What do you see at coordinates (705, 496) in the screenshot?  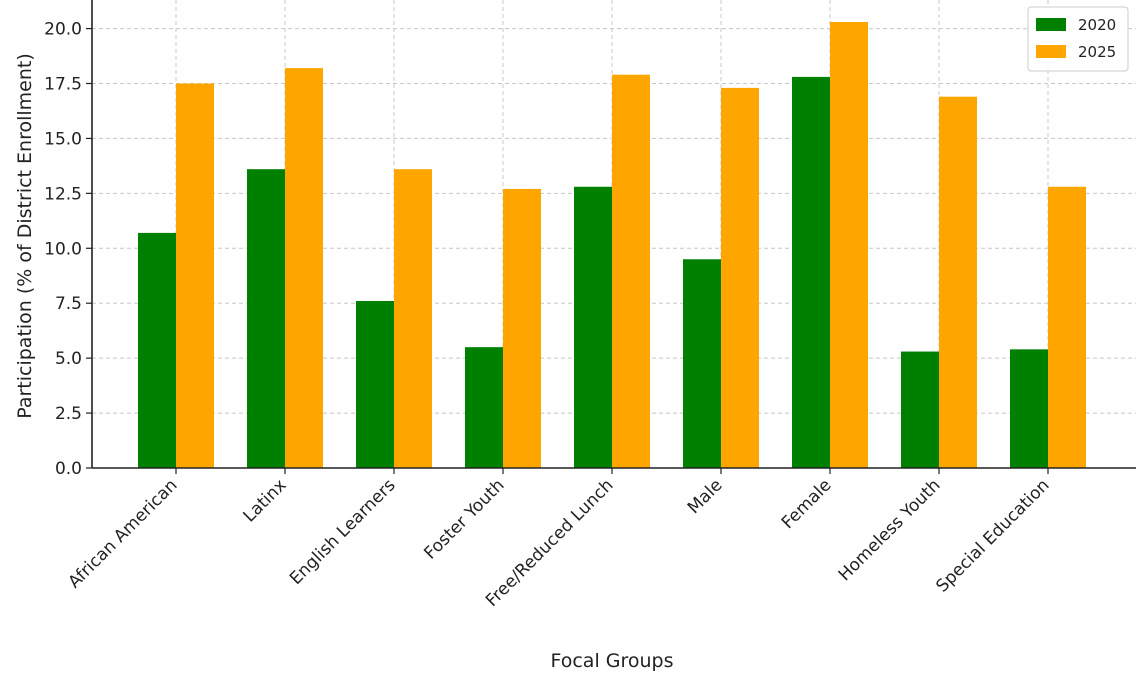 I see `x-tick-label: Male` at bounding box center [705, 496].